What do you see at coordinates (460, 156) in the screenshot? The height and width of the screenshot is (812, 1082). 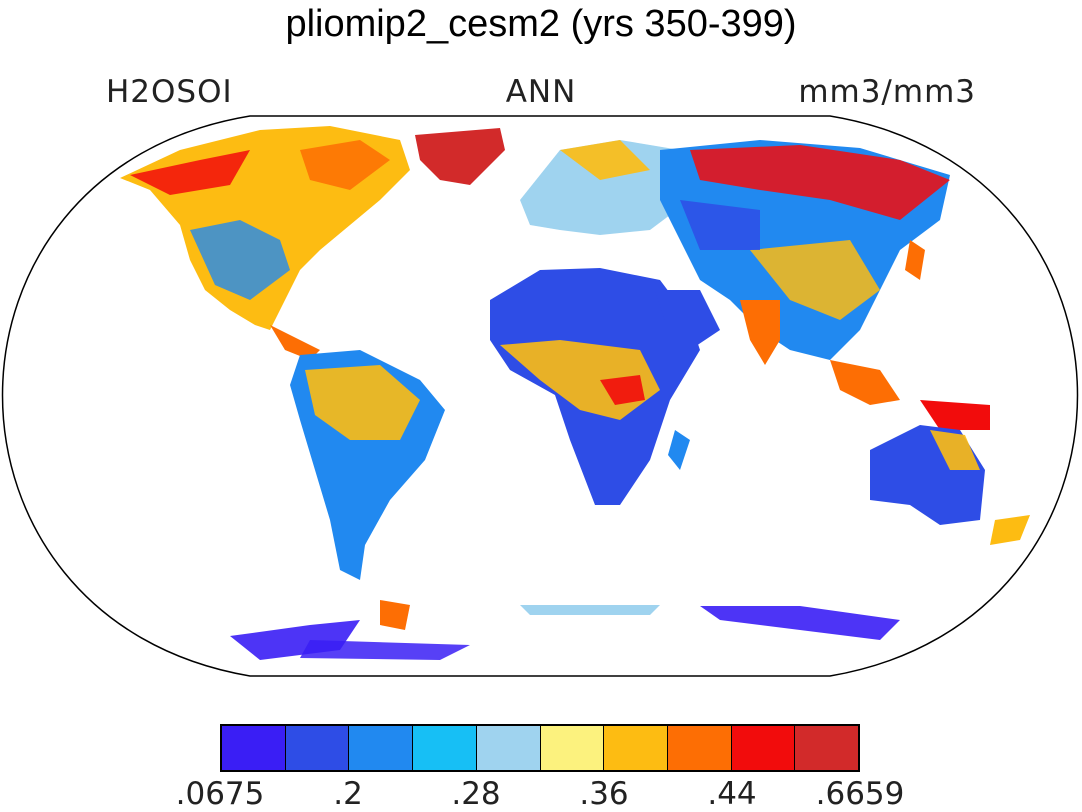 I see `land-greenland` at bounding box center [460, 156].